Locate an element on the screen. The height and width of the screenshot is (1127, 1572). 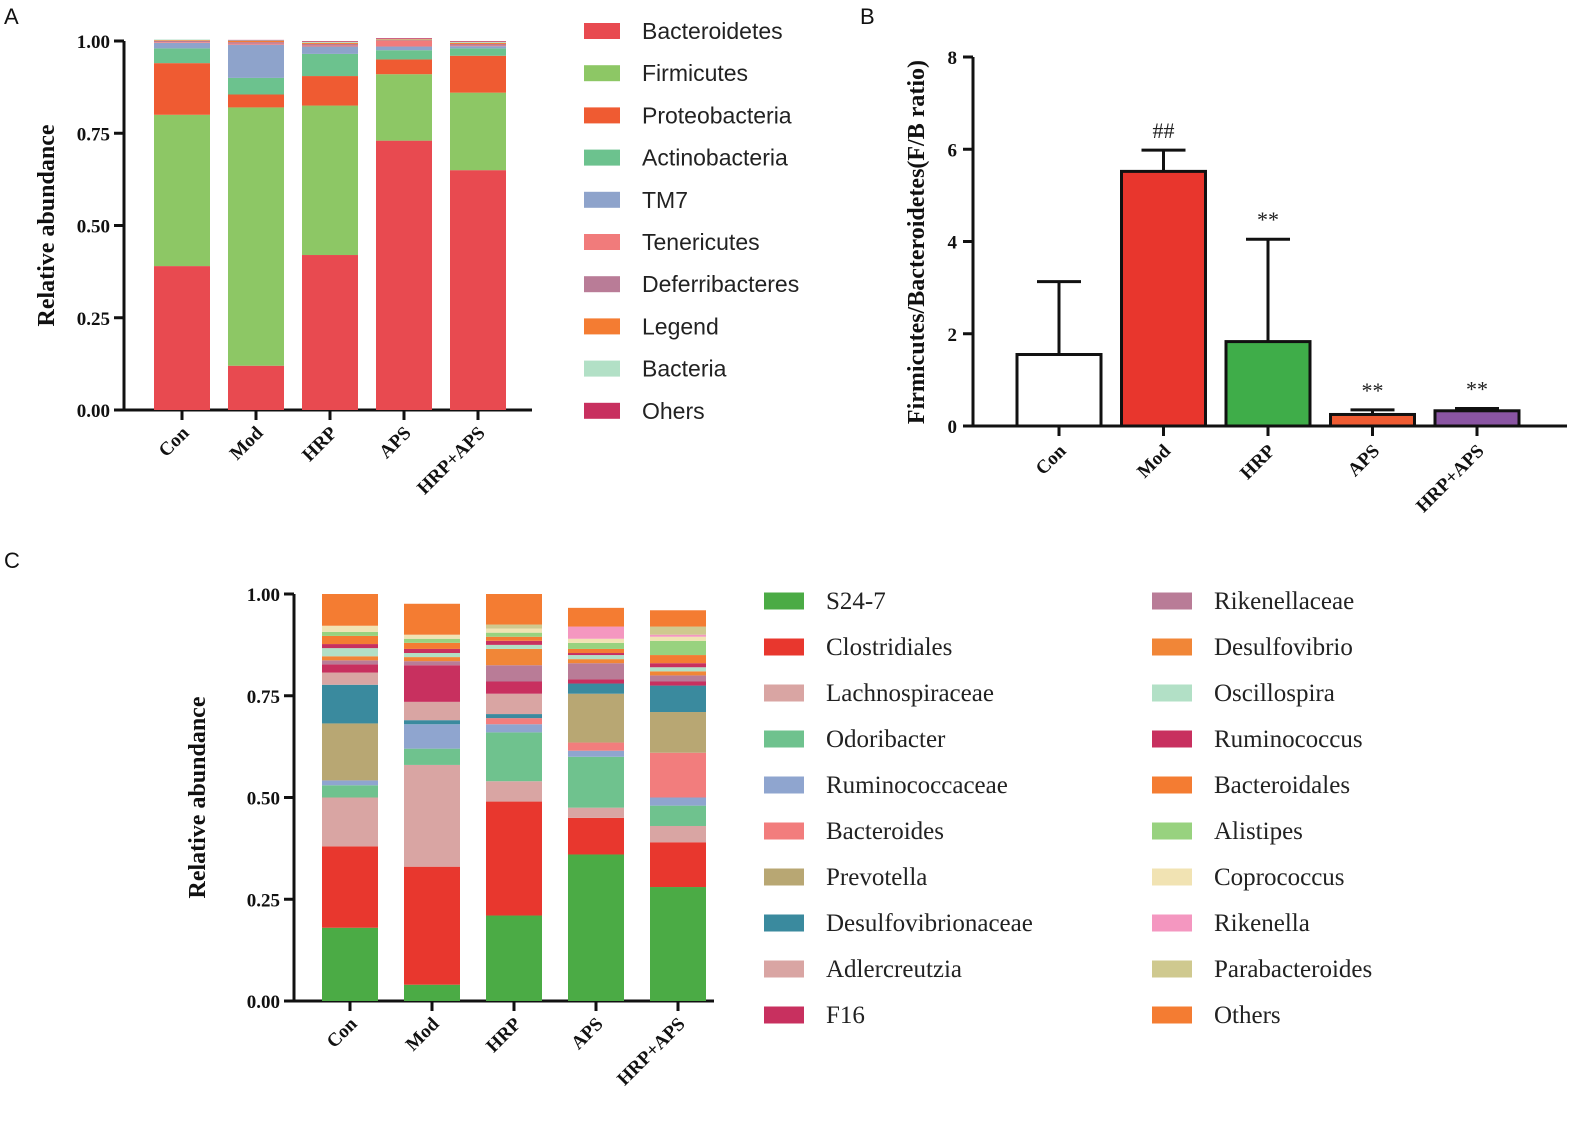
bar-segment-prevotella is located at coordinates (678, 732).